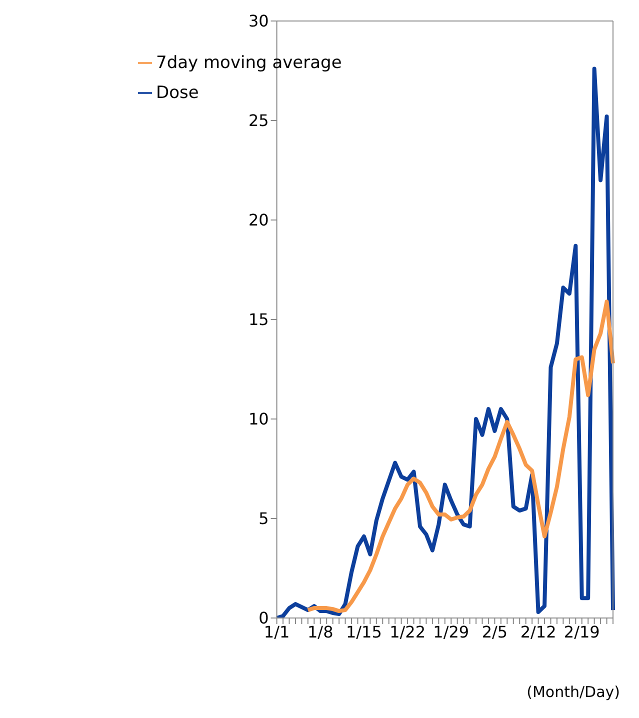 This screenshot has height=718, width=639. What do you see at coordinates (177, 93) in the screenshot?
I see `legend-label: Dose` at bounding box center [177, 93].